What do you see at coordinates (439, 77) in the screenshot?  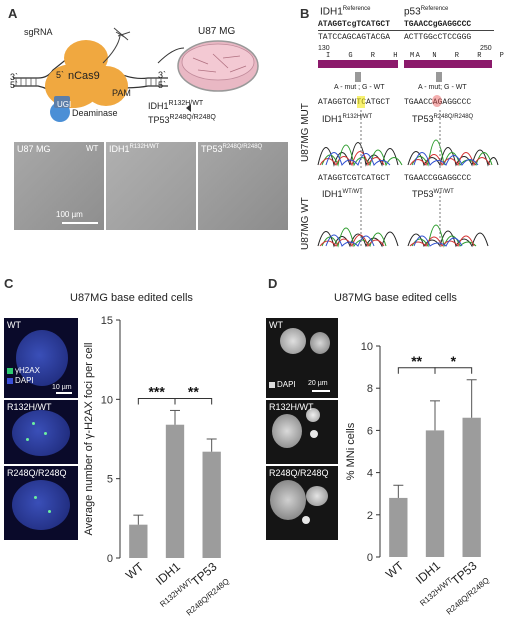 I see `p53-marker` at bounding box center [439, 77].